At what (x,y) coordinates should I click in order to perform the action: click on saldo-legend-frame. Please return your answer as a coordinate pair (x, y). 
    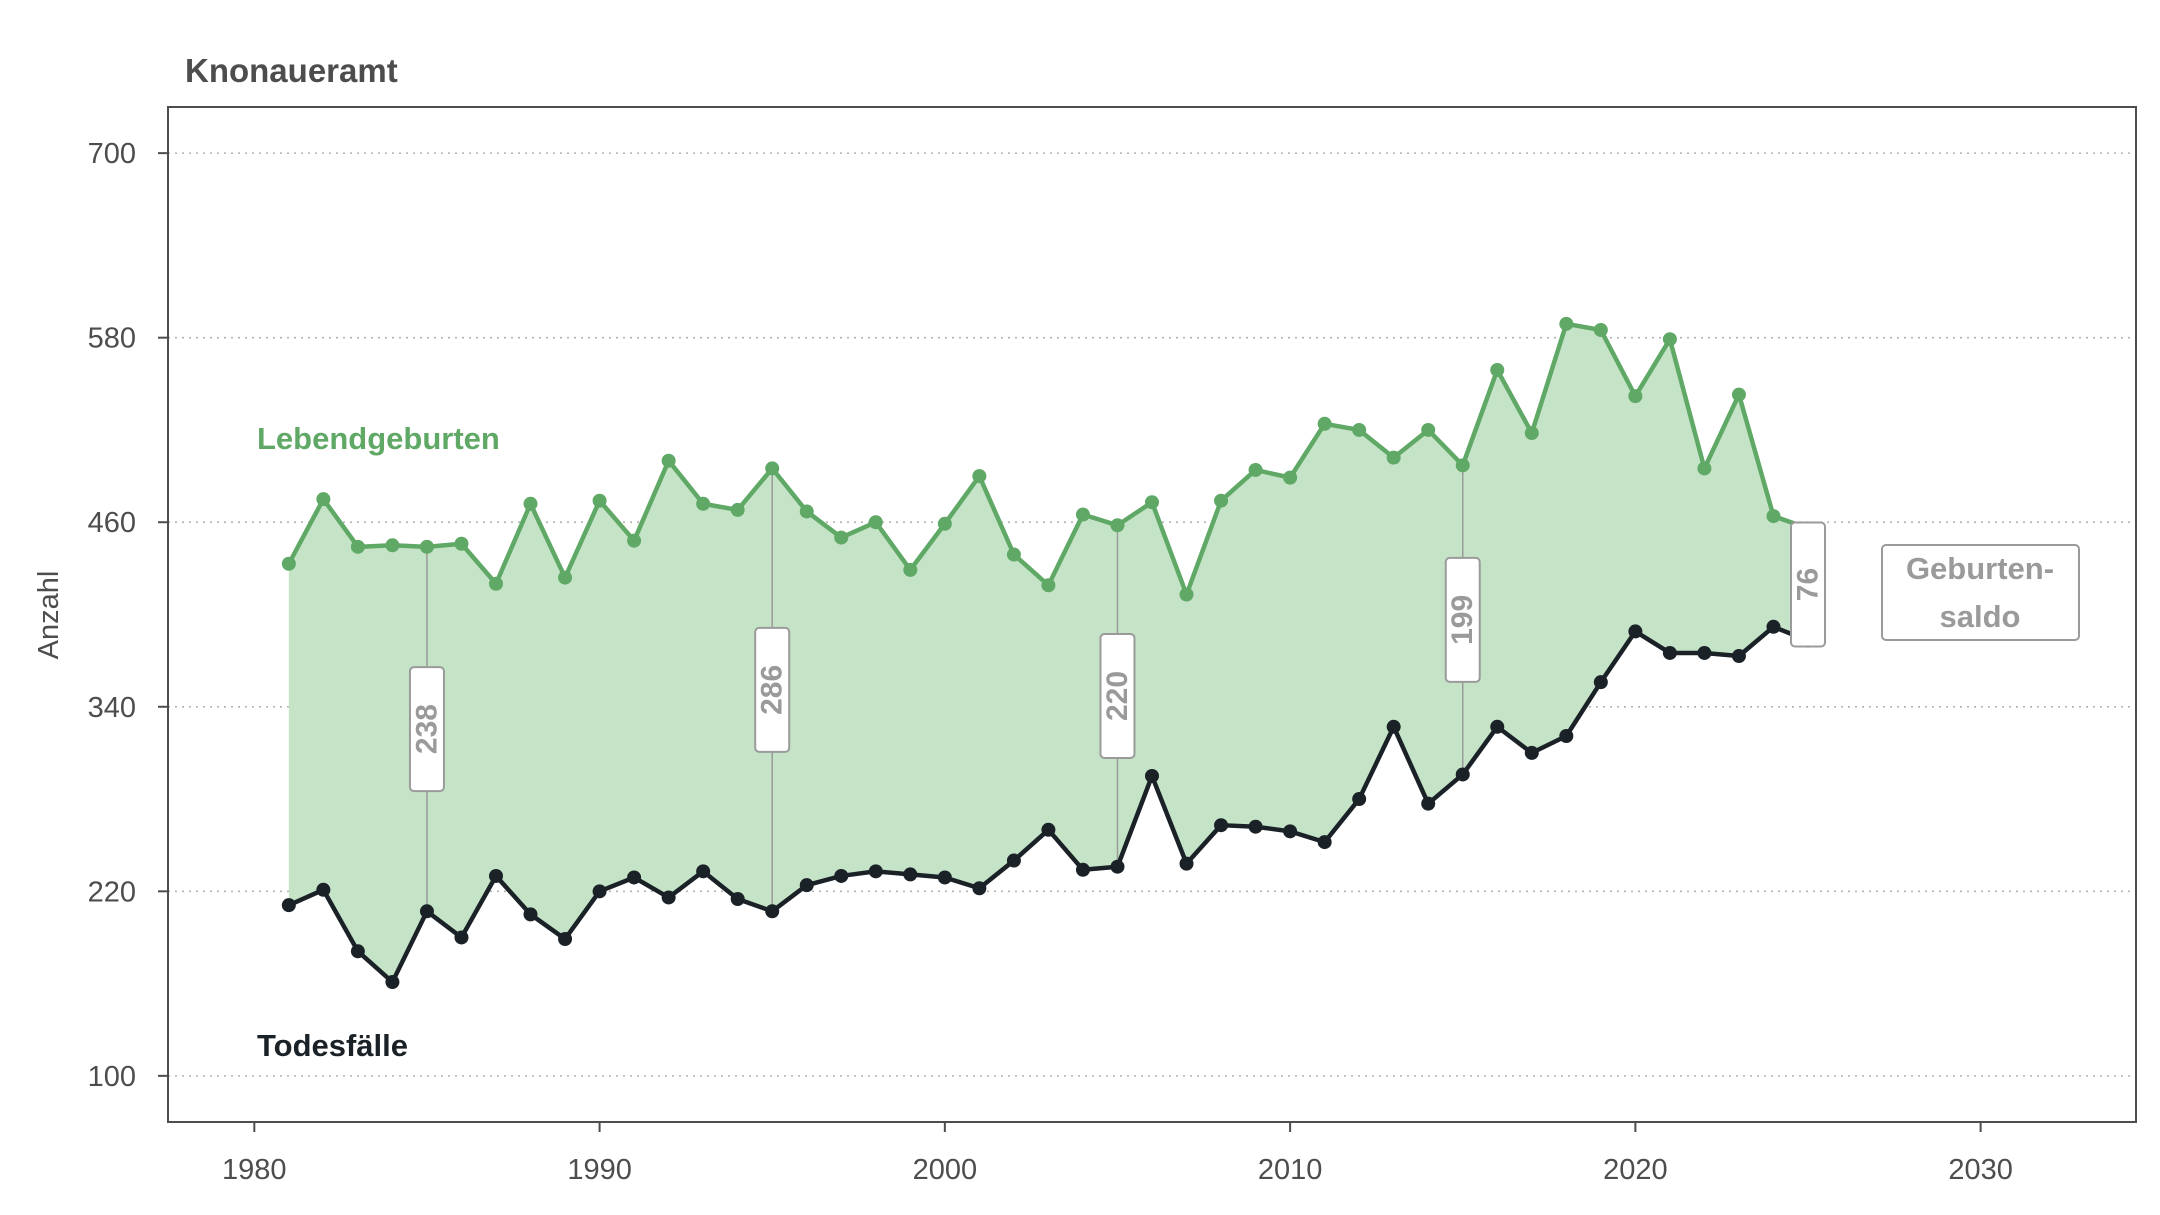
    Looking at the image, I should click on (1980, 592).